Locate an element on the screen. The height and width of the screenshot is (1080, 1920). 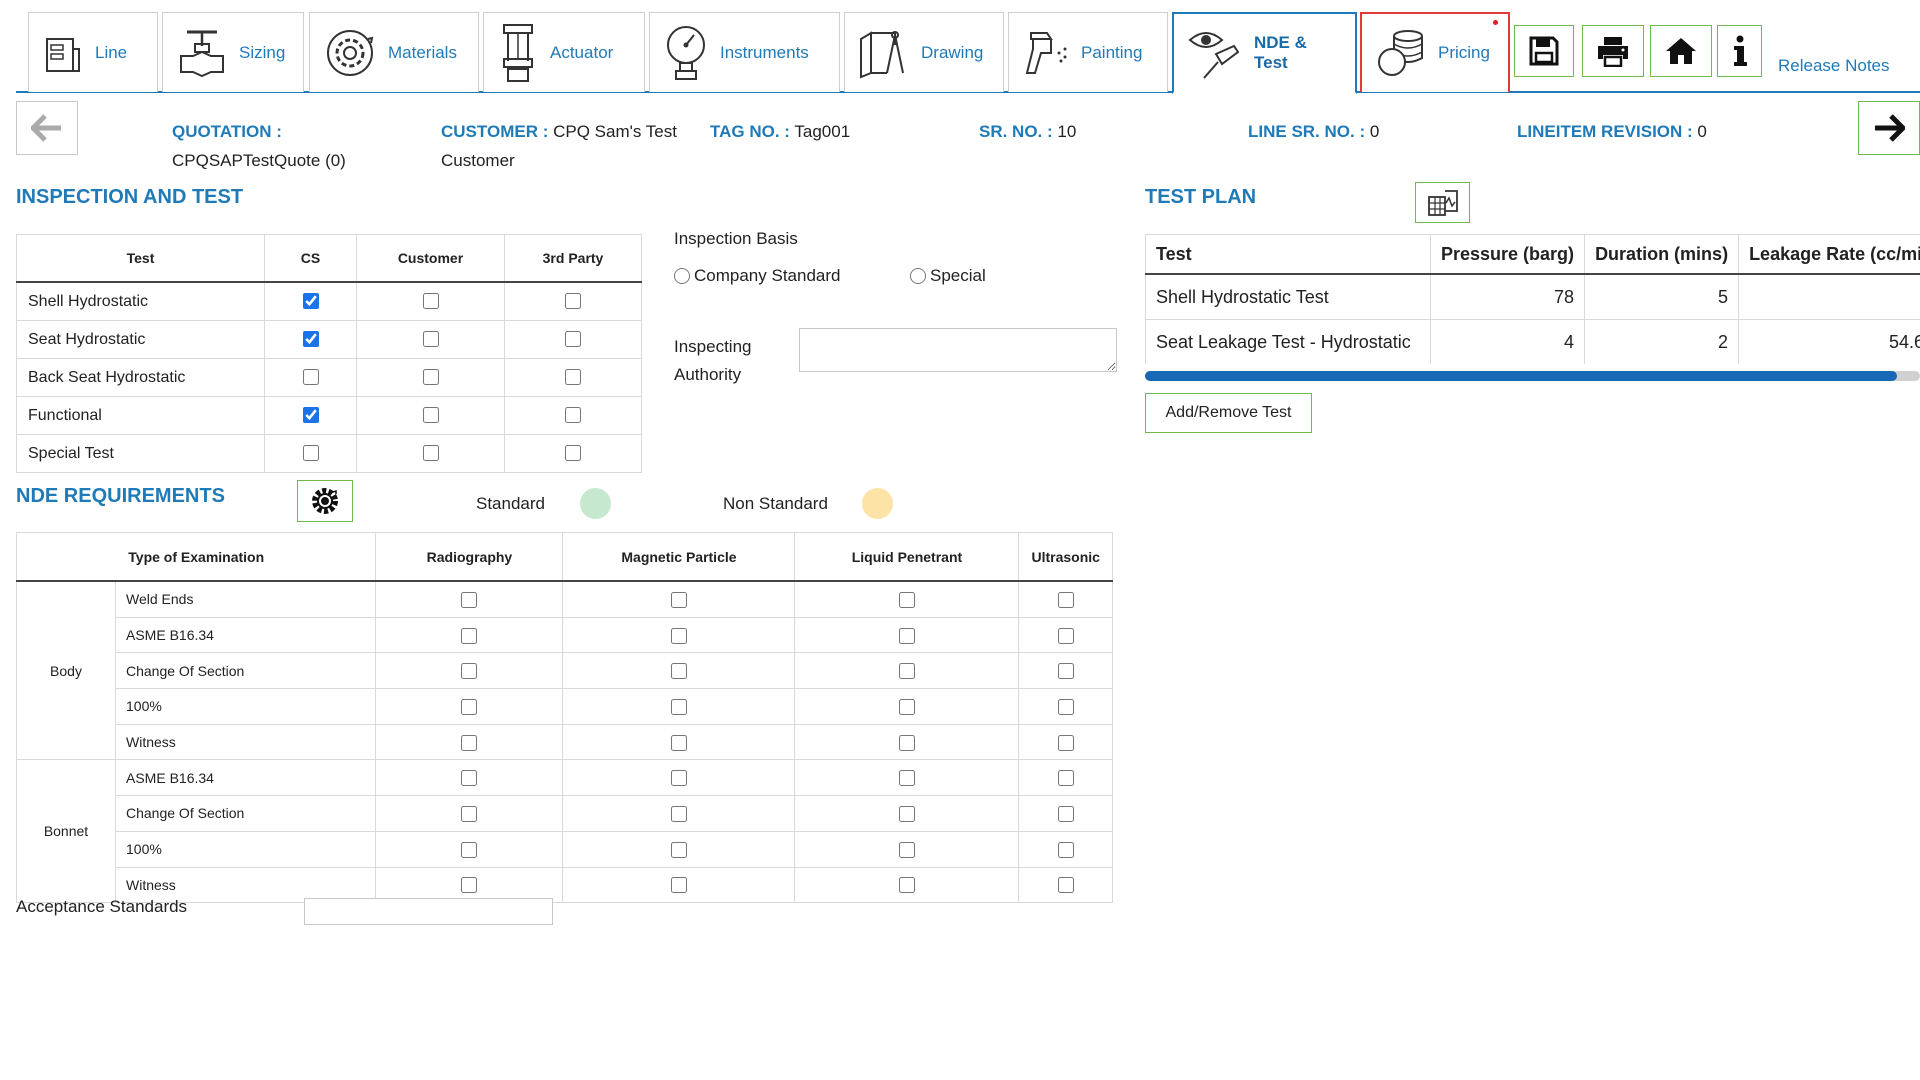
print-icon is located at coordinates (1613, 52).